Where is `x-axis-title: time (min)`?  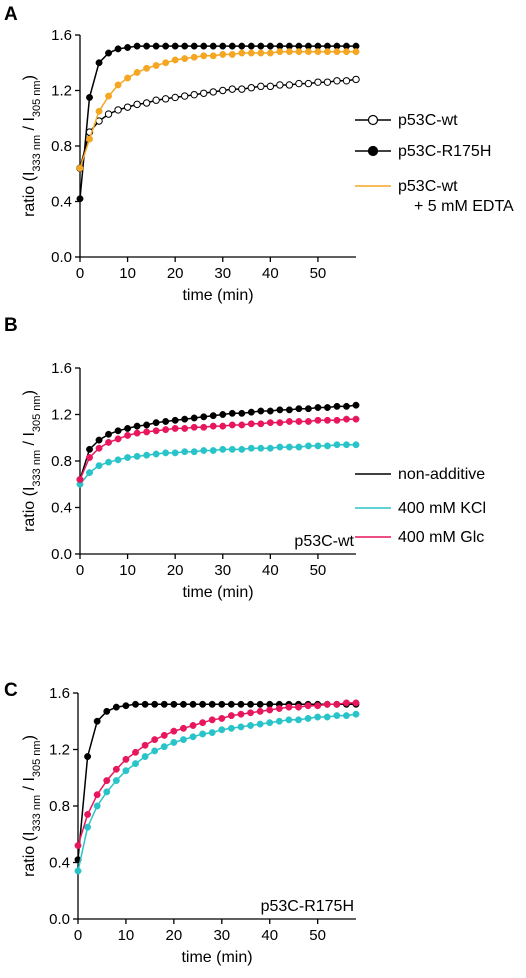 x-axis-title: time (min) is located at coordinates (216, 957).